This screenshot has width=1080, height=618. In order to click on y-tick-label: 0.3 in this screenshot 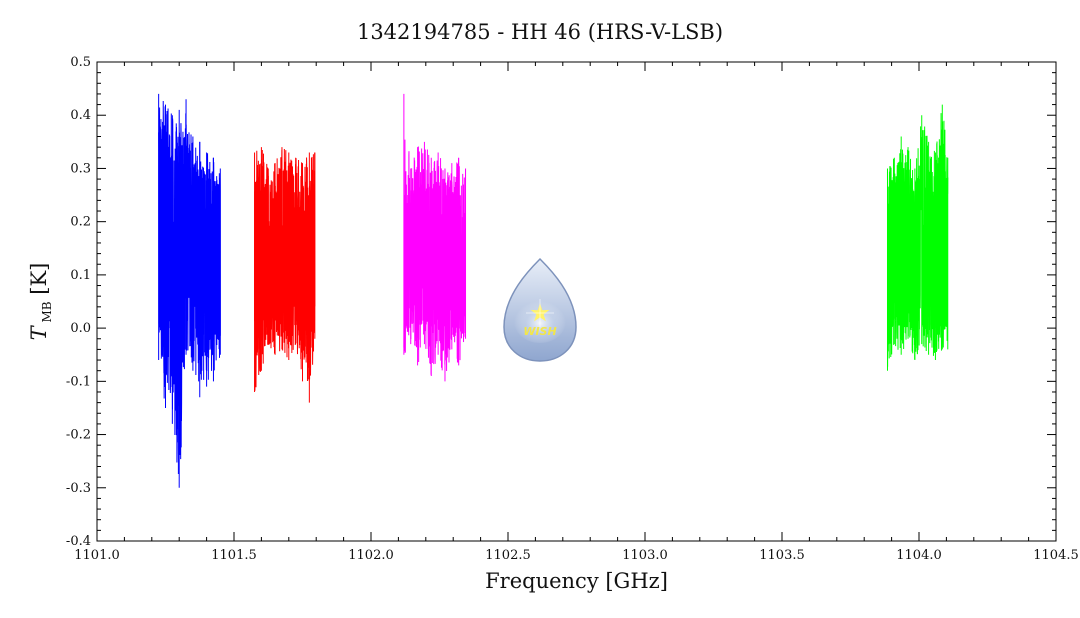, I will do `click(80, 168)`.